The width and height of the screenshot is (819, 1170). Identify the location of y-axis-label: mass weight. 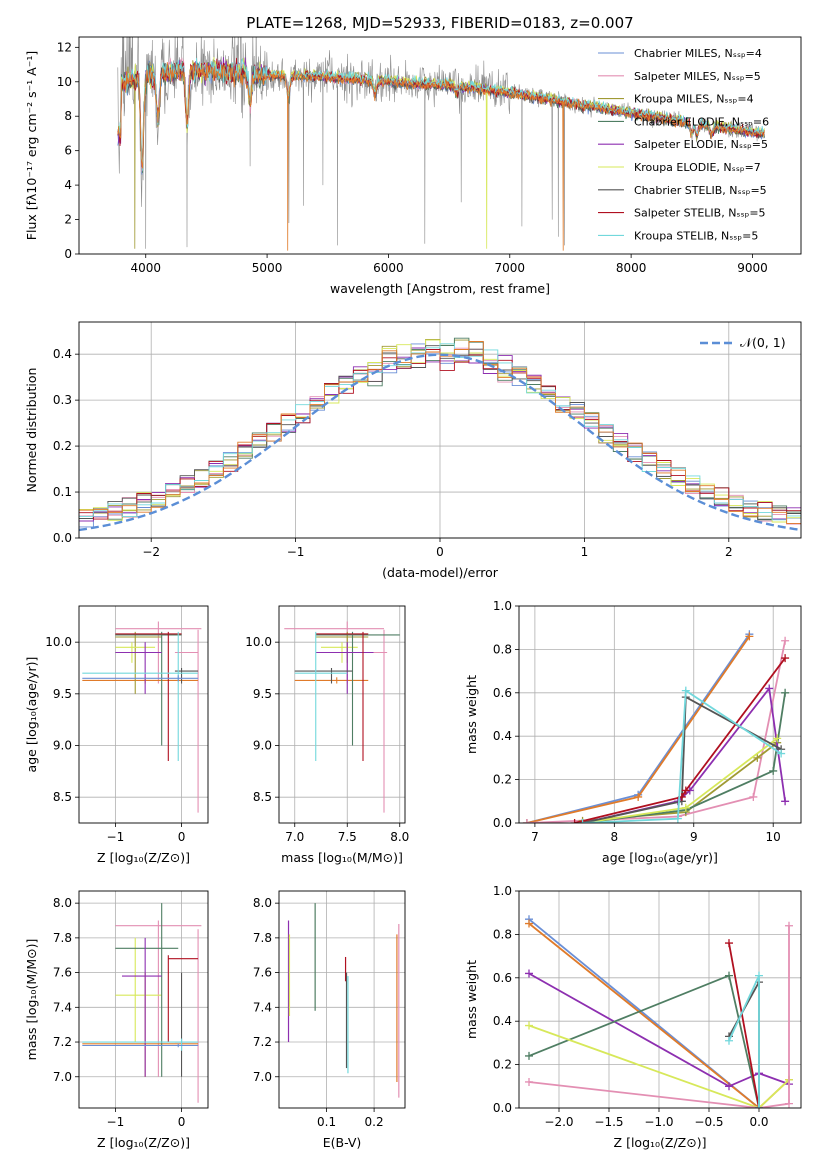
(471, 714).